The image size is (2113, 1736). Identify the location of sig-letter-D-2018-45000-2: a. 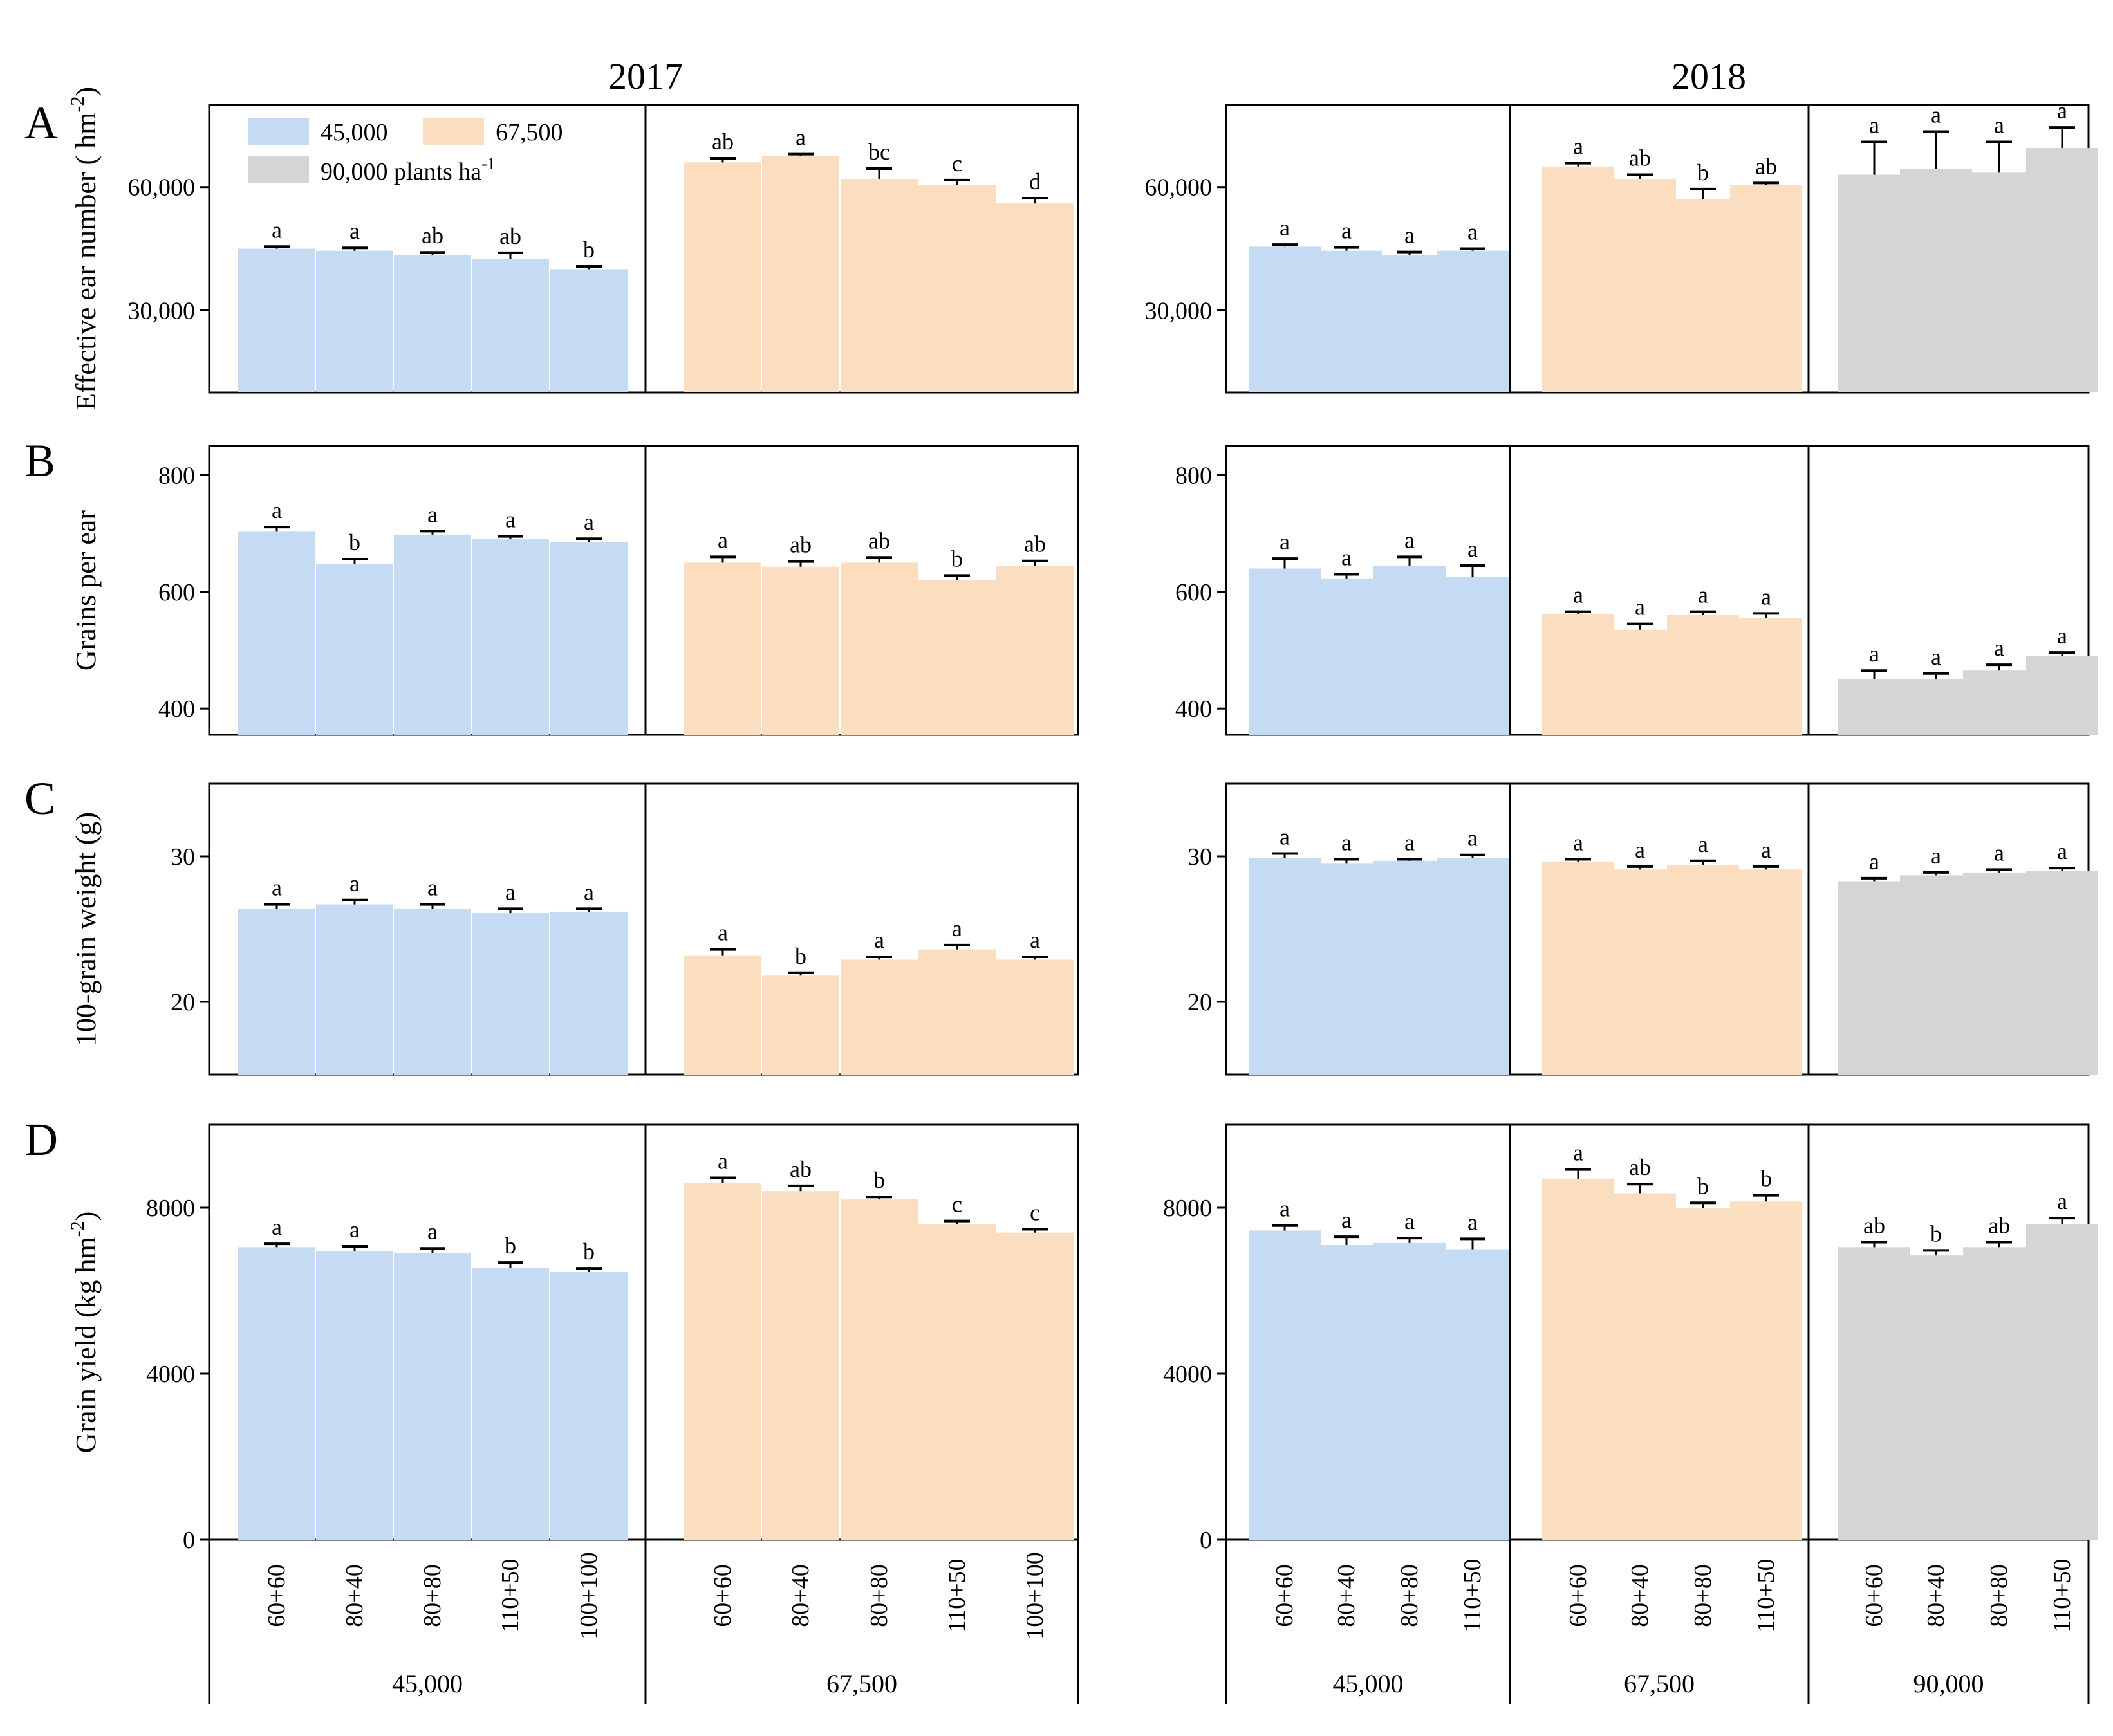
(1409, 1221).